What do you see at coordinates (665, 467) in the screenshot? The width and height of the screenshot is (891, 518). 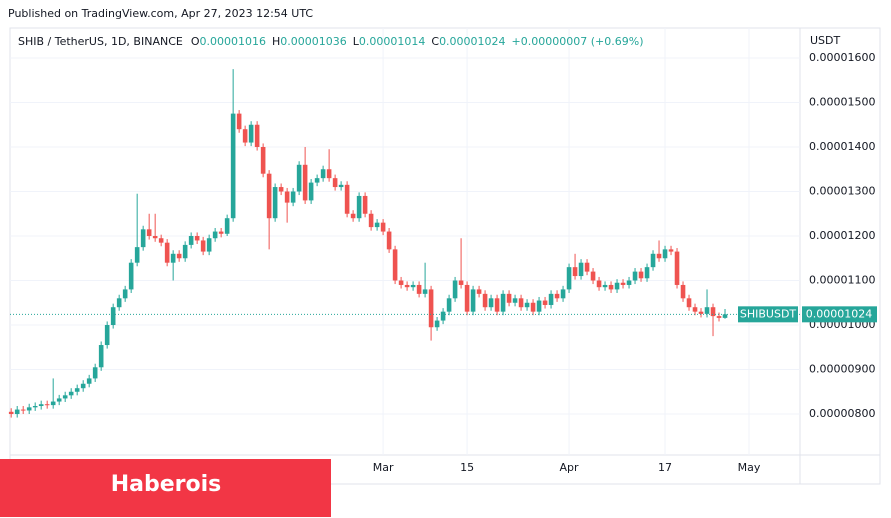 I see `x-tick-label: 17` at bounding box center [665, 467].